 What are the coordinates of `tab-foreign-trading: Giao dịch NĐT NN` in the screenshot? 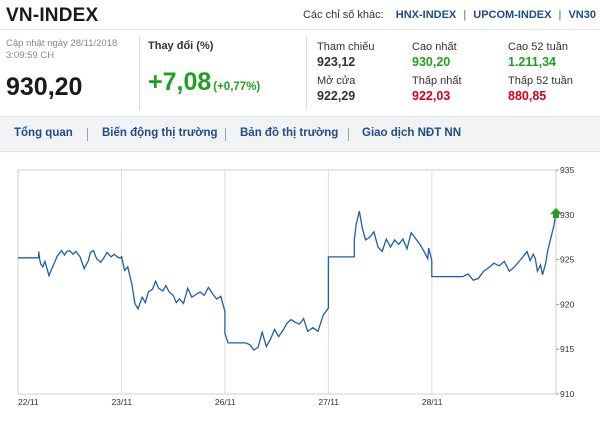 It's located at (412, 133).